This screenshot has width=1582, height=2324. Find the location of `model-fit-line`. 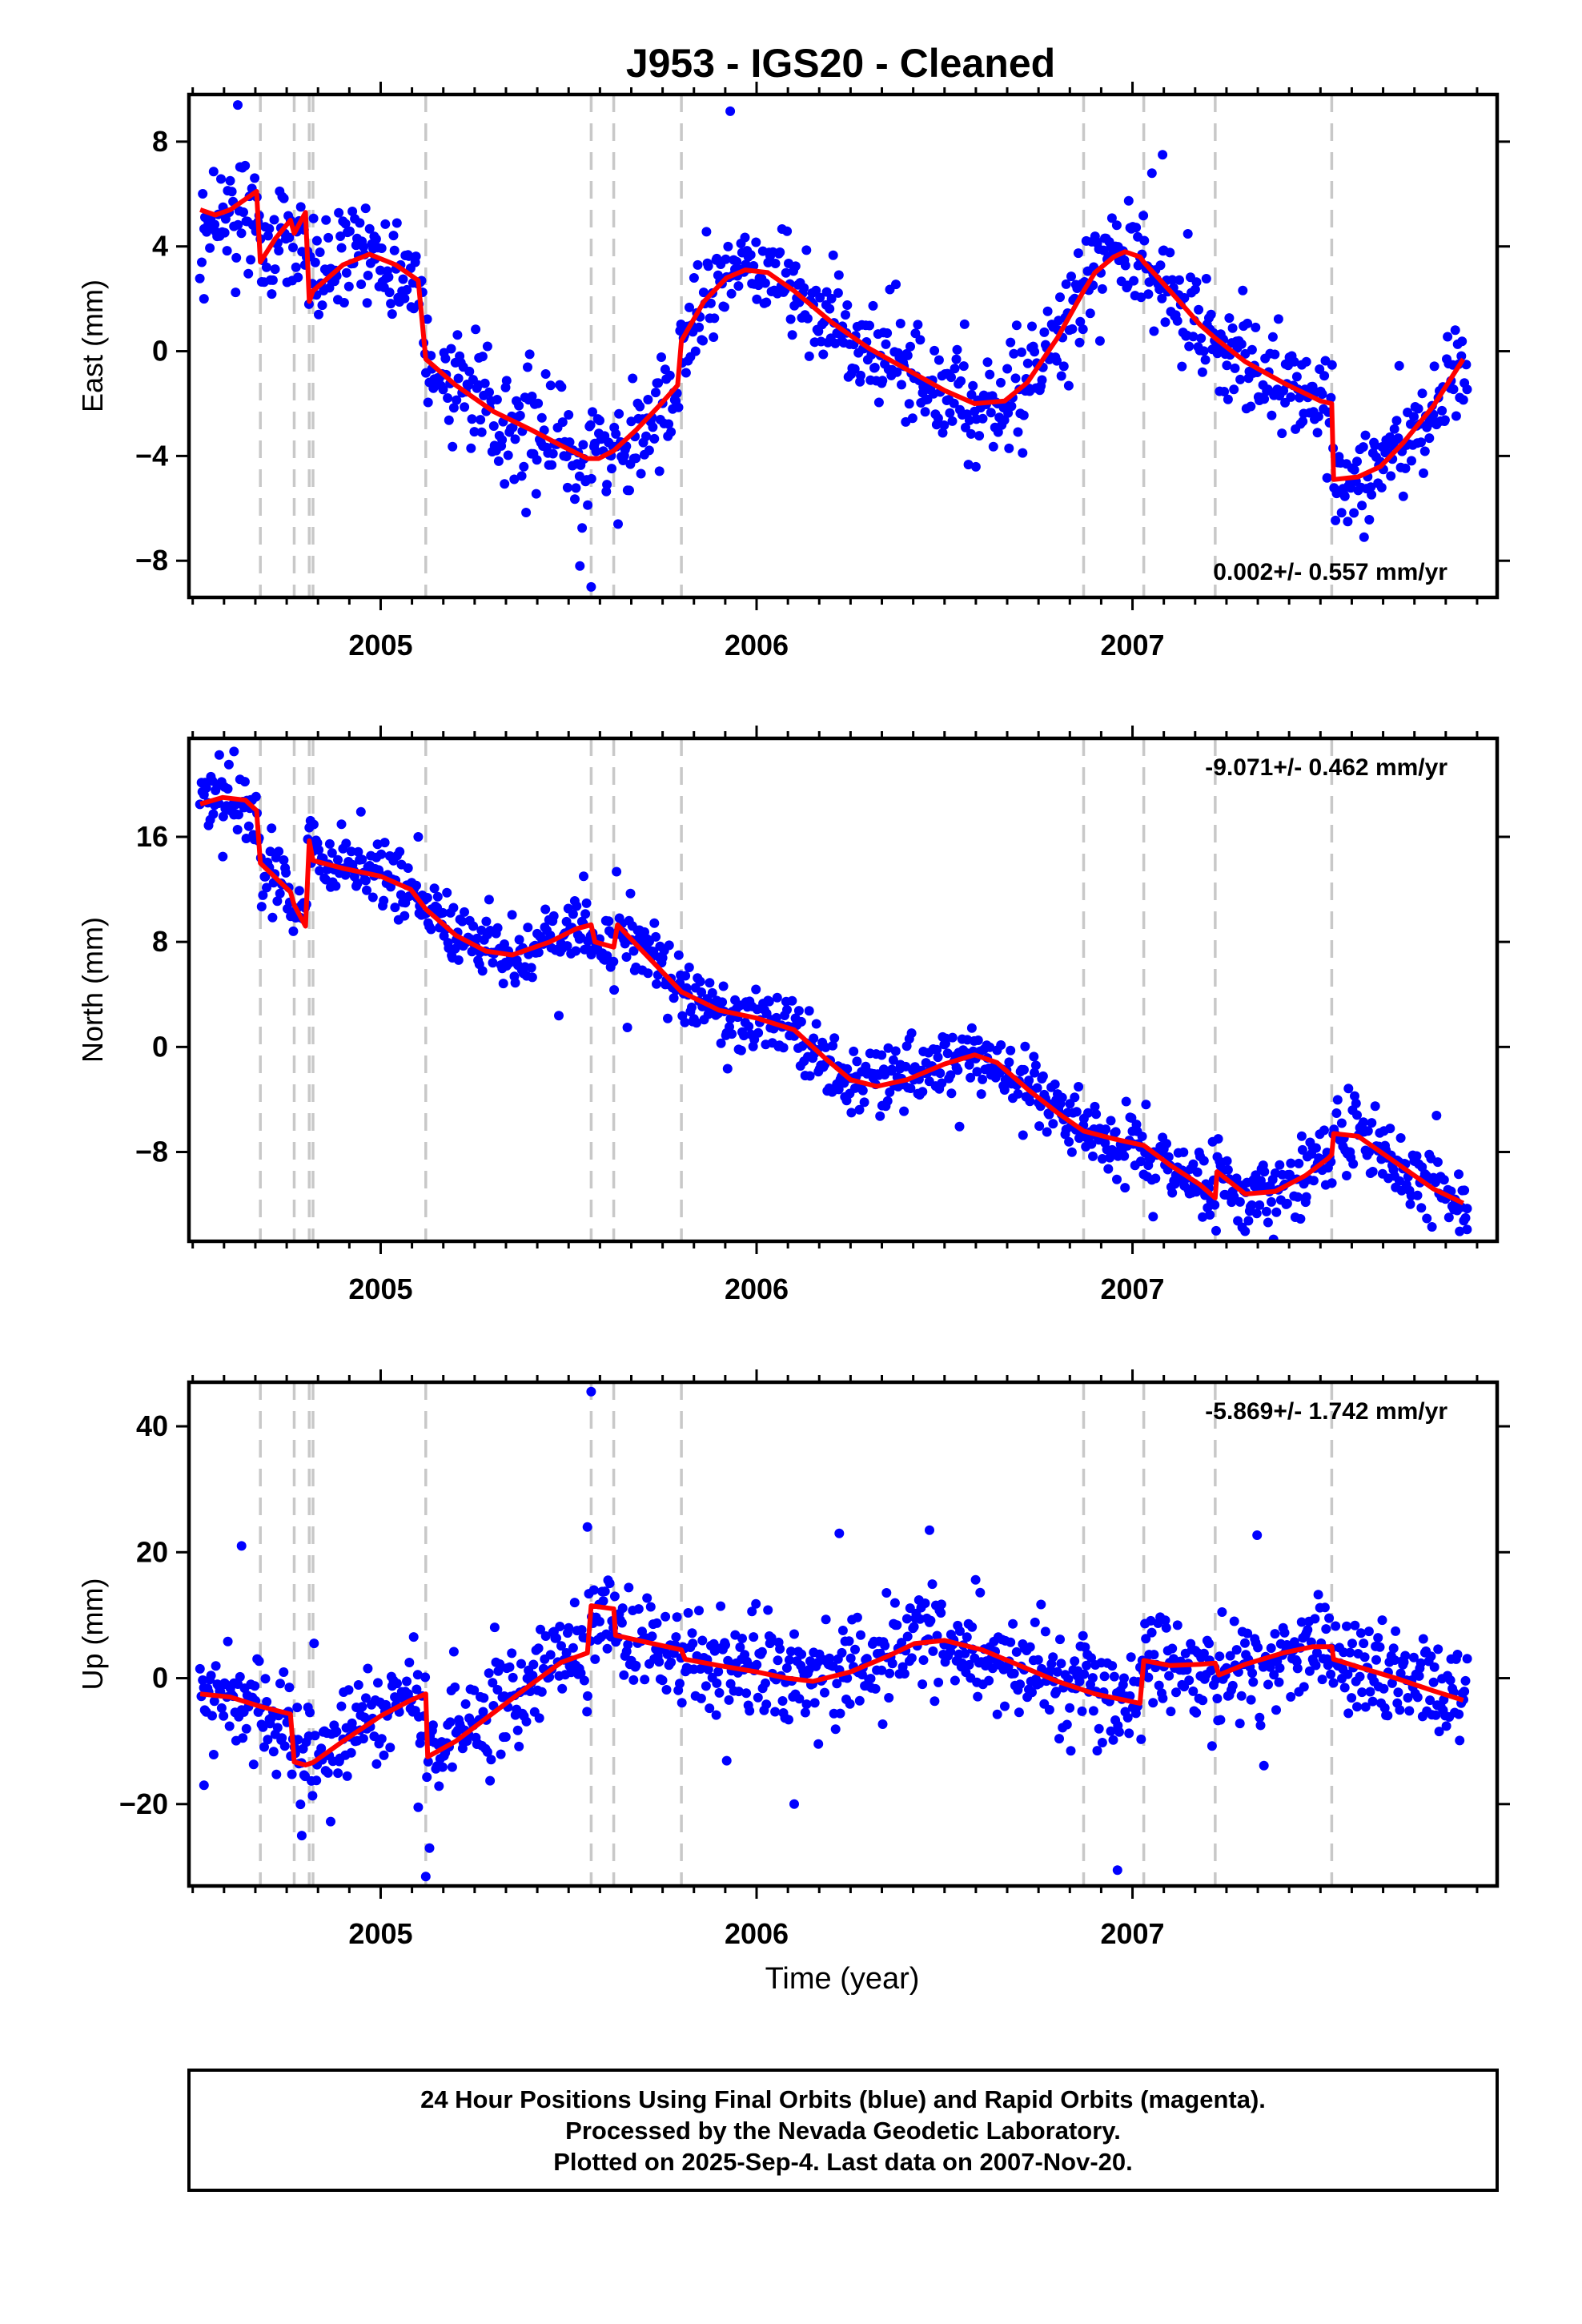

model-fit-line is located at coordinates (832, 335).